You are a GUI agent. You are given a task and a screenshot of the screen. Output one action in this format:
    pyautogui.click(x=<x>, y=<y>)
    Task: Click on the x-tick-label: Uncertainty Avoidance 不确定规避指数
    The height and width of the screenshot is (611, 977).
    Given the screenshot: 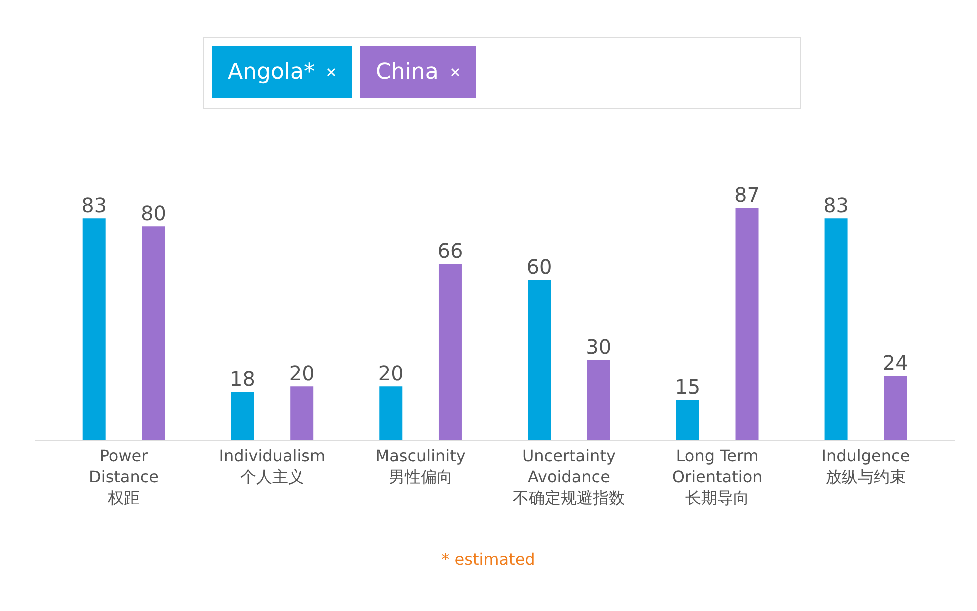 What is the action you would take?
    pyautogui.click(x=569, y=477)
    